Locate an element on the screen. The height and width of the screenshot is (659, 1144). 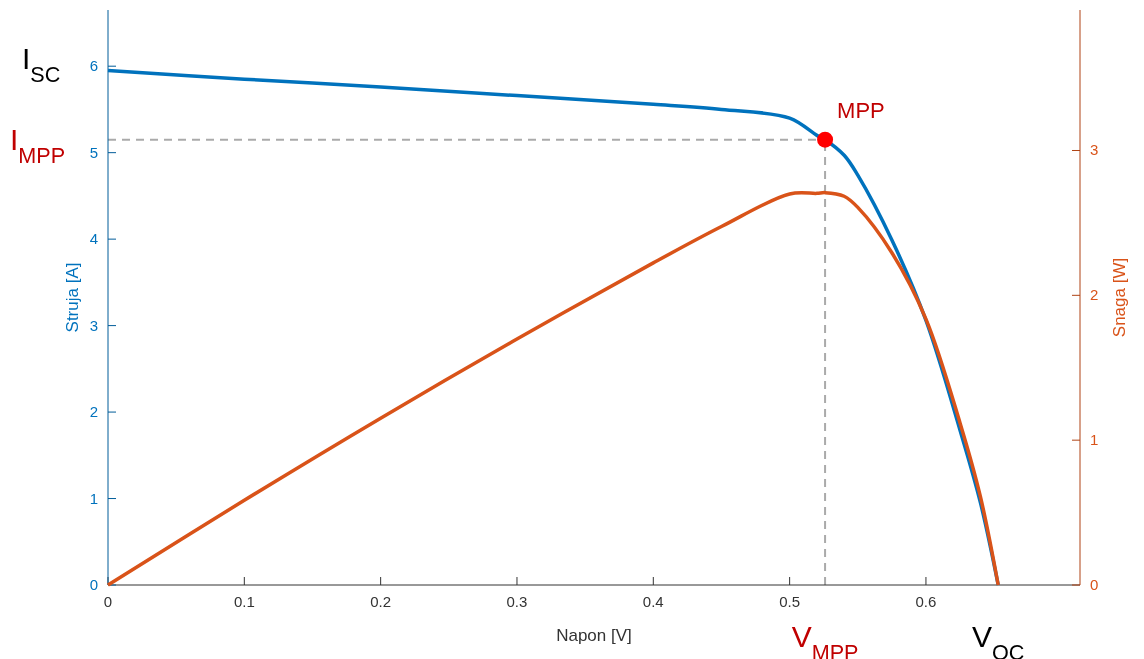
y2-tick-label: 0 is located at coordinates (1094, 584).